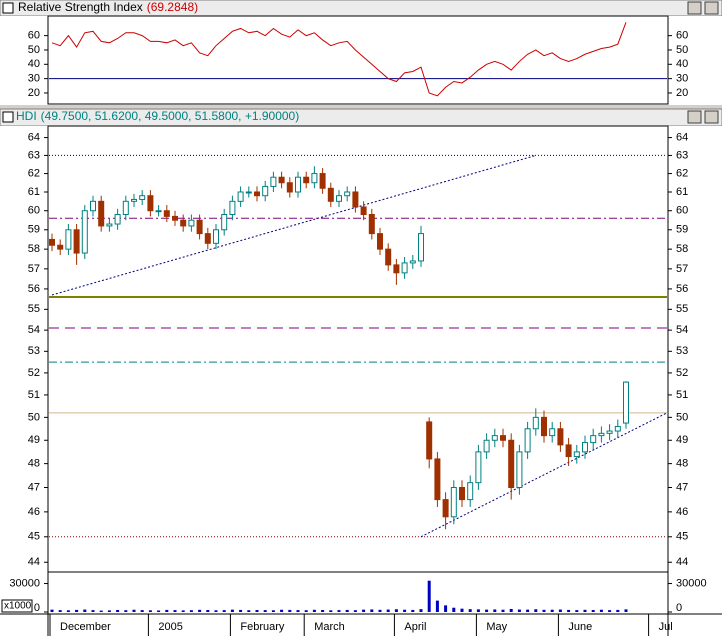 The width and height of the screenshot is (722, 636). Describe the element at coordinates (358, 60) in the screenshot. I see `rsi-plot-frame` at that location.